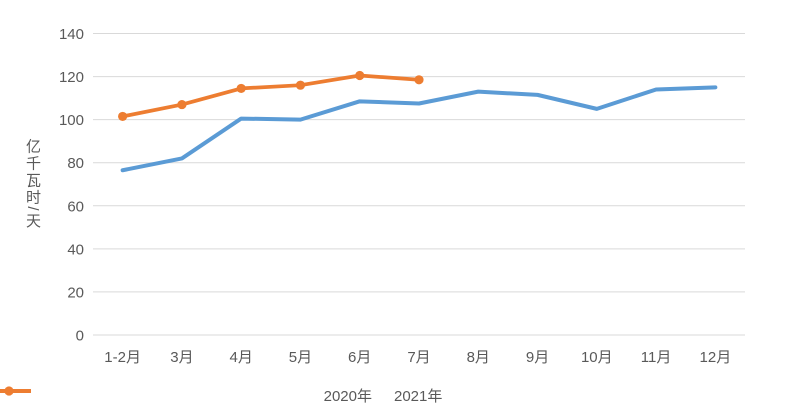  I want to click on y-axis-tick-label: 60, so click(75, 206).